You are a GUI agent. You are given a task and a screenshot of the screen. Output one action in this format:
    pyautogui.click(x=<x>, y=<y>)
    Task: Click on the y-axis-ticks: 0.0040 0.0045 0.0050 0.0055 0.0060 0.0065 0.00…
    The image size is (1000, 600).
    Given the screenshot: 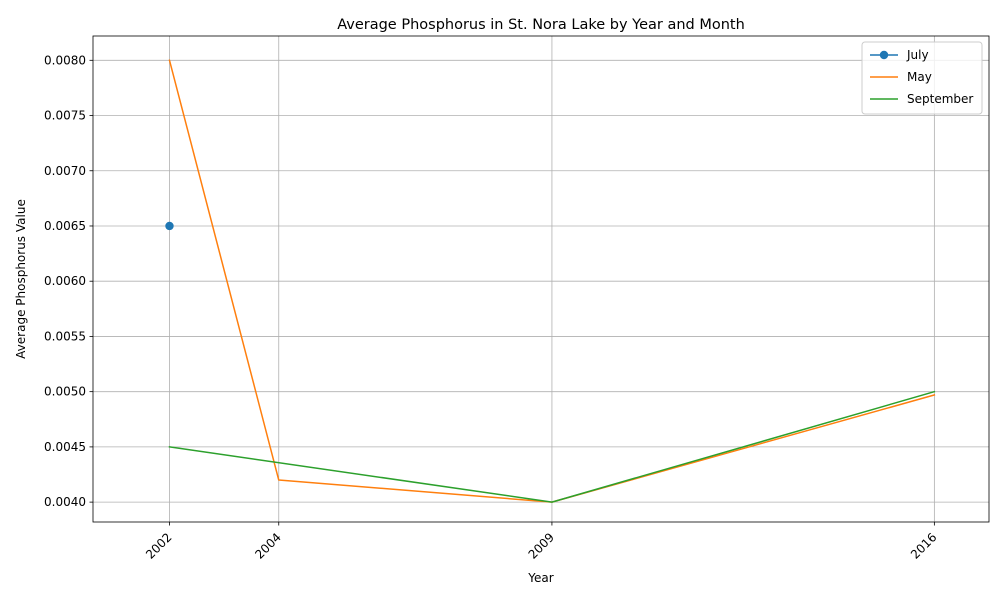 What is the action you would take?
    pyautogui.click(x=68, y=281)
    